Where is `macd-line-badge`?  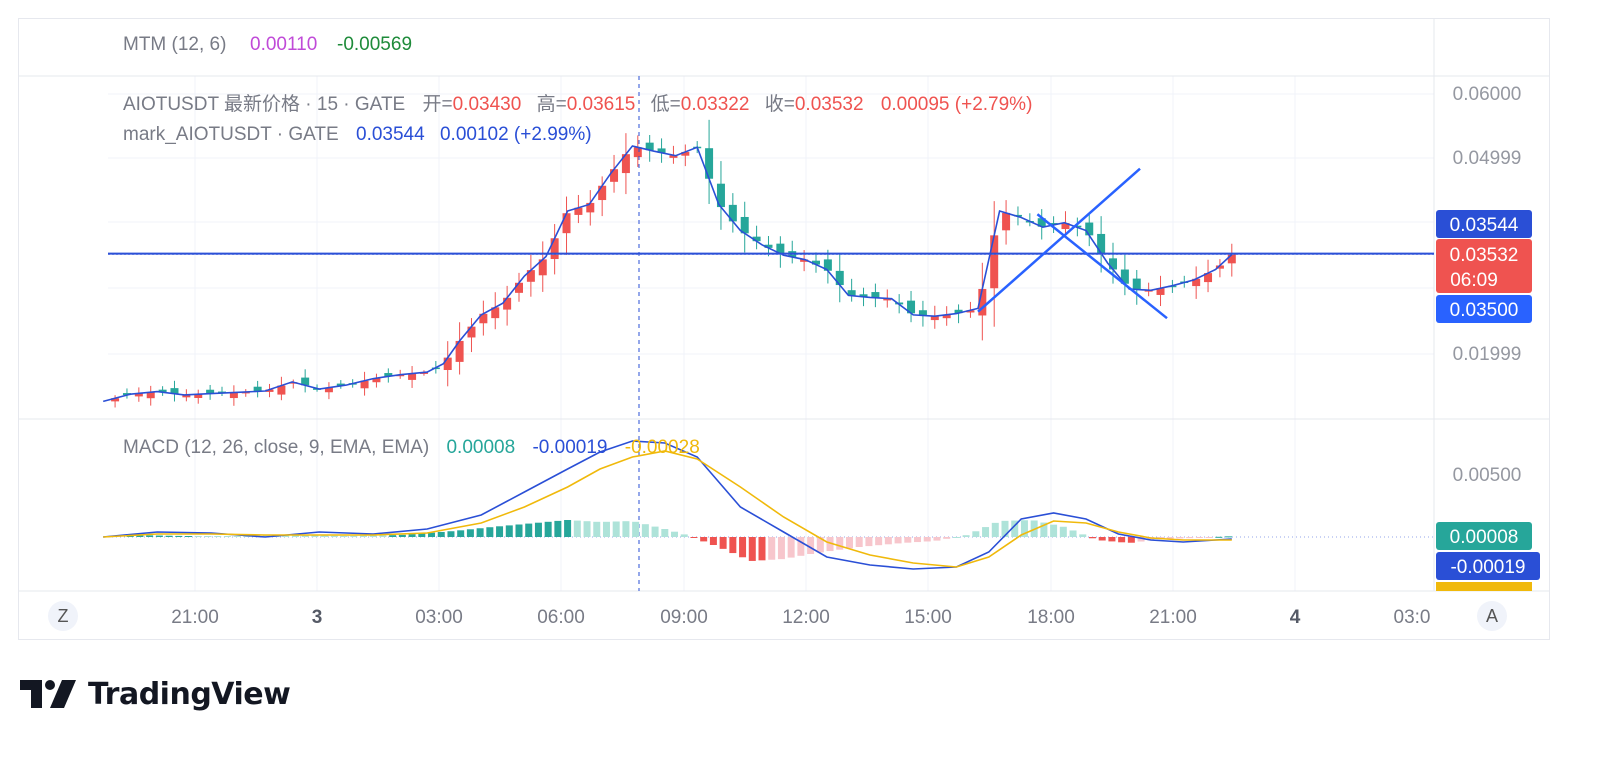 macd-line-badge is located at coordinates (1488, 566).